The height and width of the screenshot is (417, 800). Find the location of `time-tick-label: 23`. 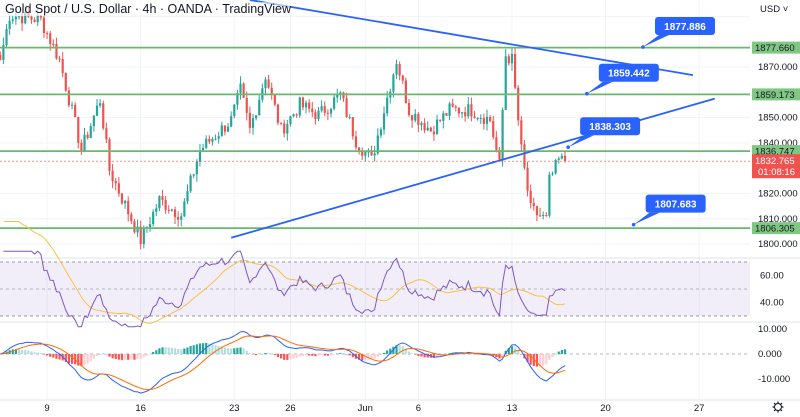

time-tick-label: 23 is located at coordinates (234, 408).